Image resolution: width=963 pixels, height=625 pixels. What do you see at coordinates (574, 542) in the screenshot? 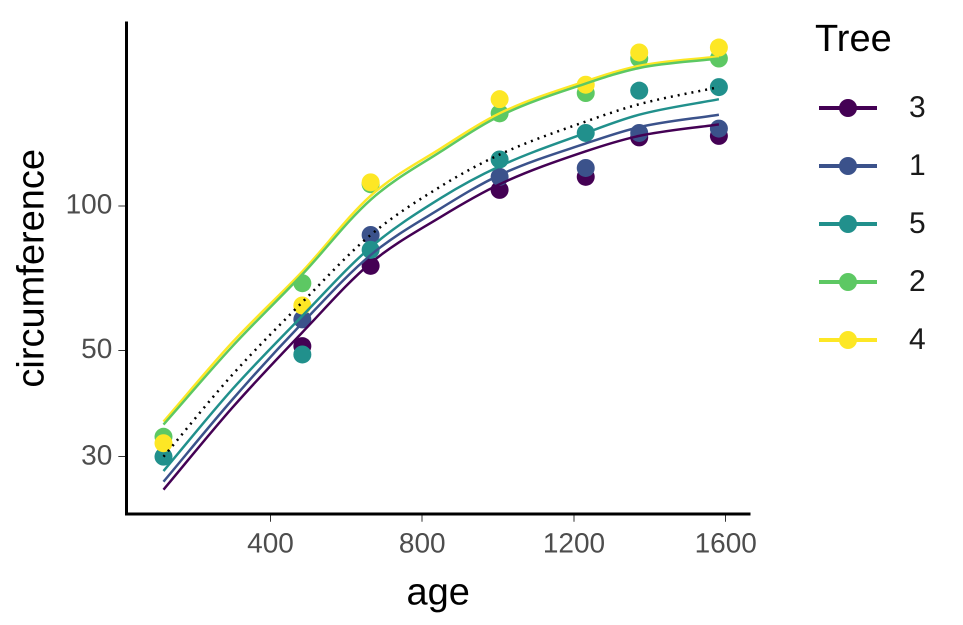
I see `x-tick-label: 1200` at bounding box center [574, 542].